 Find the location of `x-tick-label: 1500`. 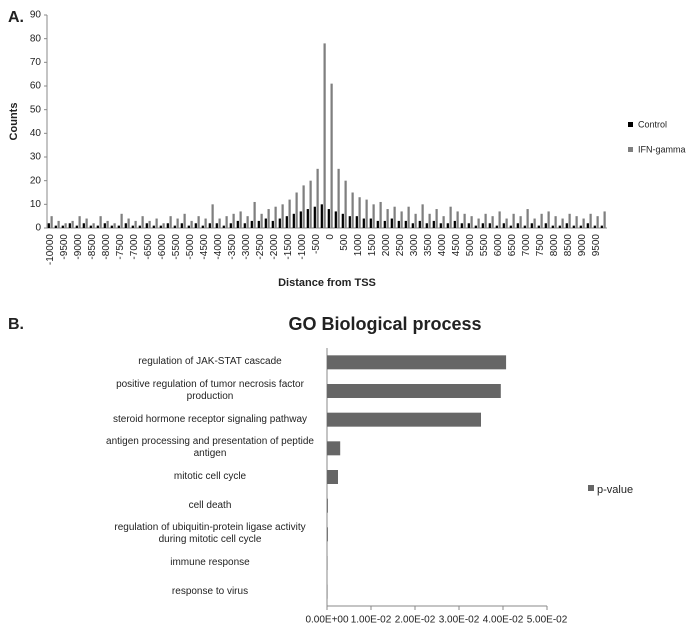

x-tick-label: 1500 is located at coordinates (372, 245).